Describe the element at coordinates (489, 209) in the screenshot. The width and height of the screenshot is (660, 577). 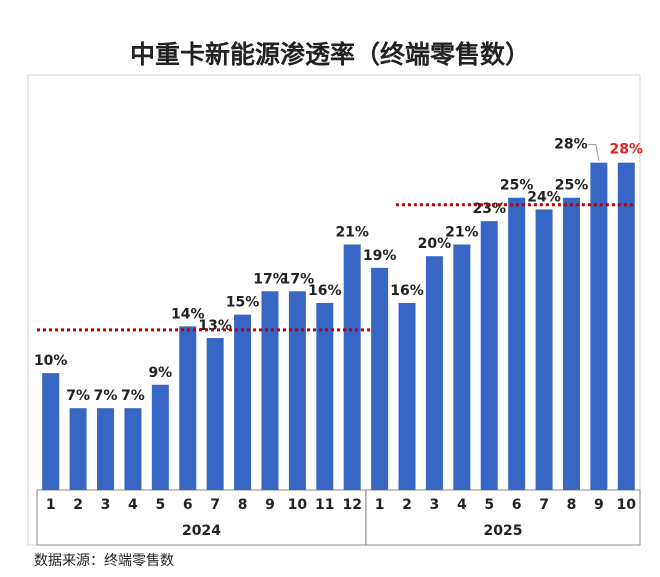
I see `value-label: 23%` at that location.